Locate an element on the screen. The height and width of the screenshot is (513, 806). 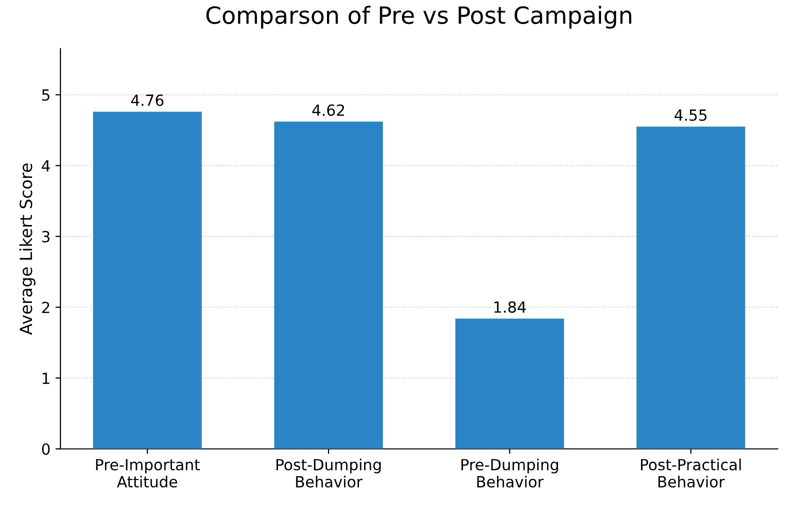
y-tick-label: 5 is located at coordinates (46, 95).